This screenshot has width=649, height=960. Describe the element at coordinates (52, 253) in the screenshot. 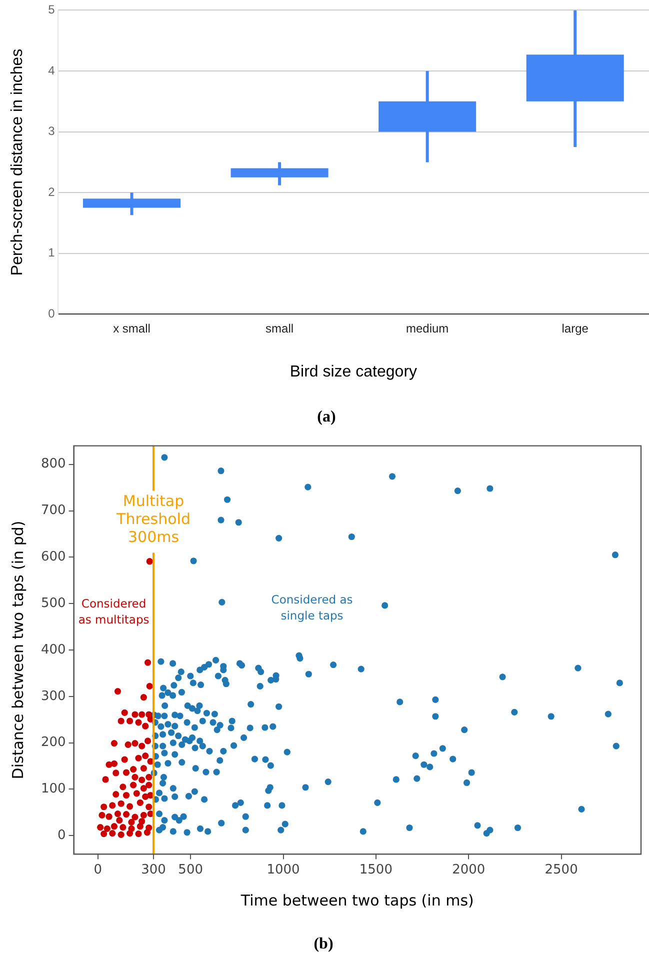

I see `y-tick-label: 1` at that location.